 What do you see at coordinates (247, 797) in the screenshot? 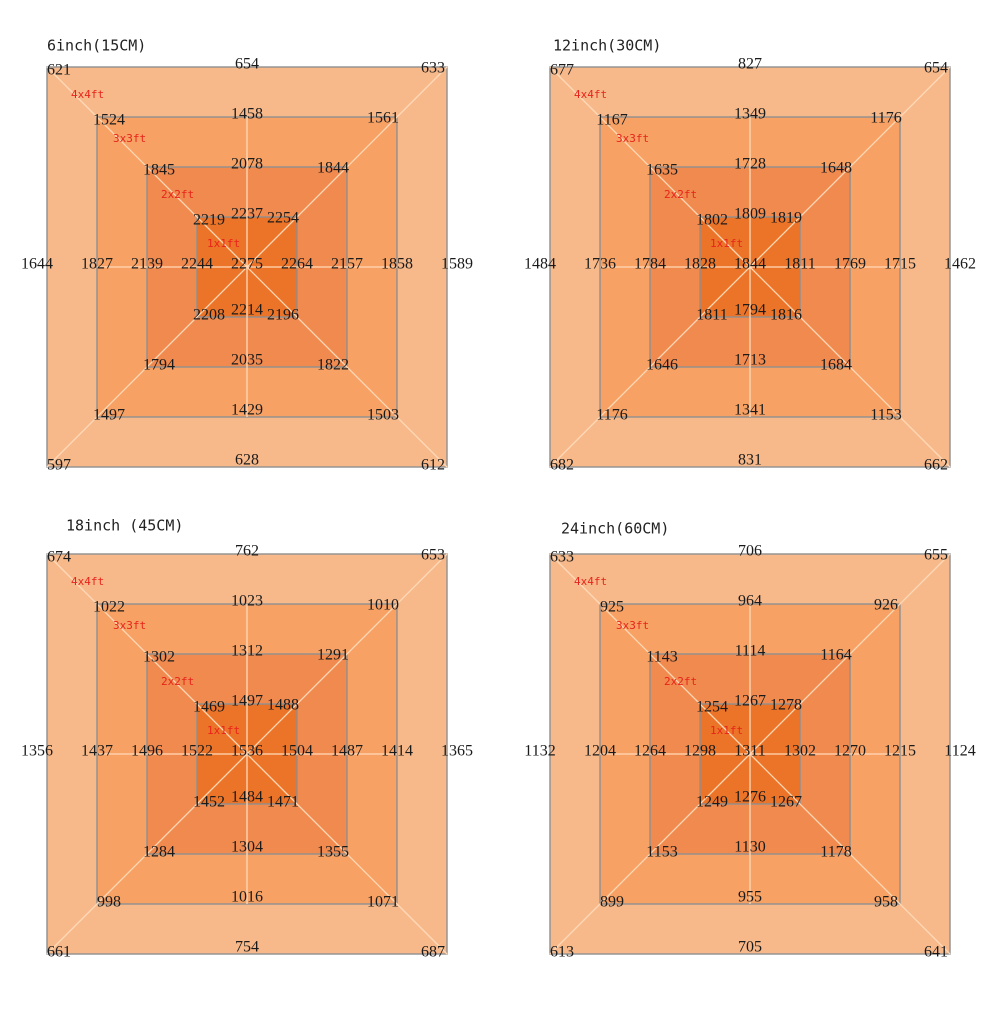
I see `ppfd-value-ring4-bottom-center: 1484` at bounding box center [247, 797].